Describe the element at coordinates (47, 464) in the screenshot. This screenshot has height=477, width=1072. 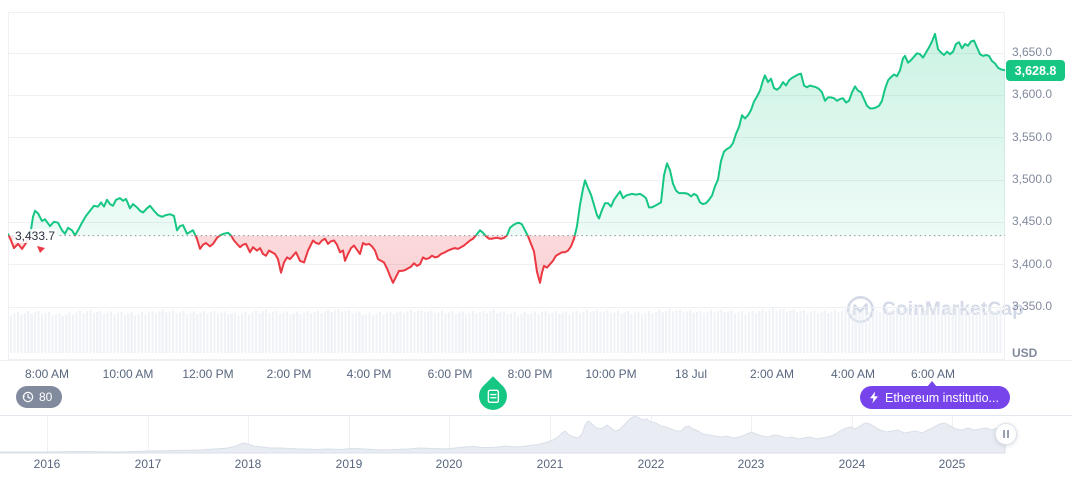
I see `navigator-year-label: 2016` at that location.